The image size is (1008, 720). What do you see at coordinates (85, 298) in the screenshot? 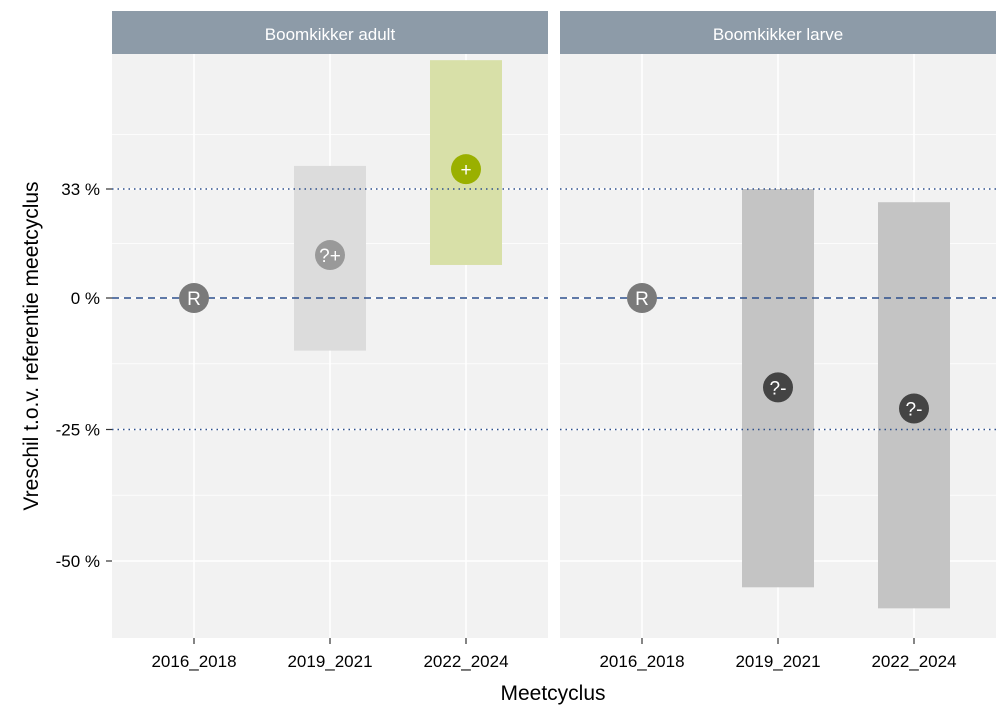
I see `y-tick-label: 0 %` at bounding box center [85, 298].